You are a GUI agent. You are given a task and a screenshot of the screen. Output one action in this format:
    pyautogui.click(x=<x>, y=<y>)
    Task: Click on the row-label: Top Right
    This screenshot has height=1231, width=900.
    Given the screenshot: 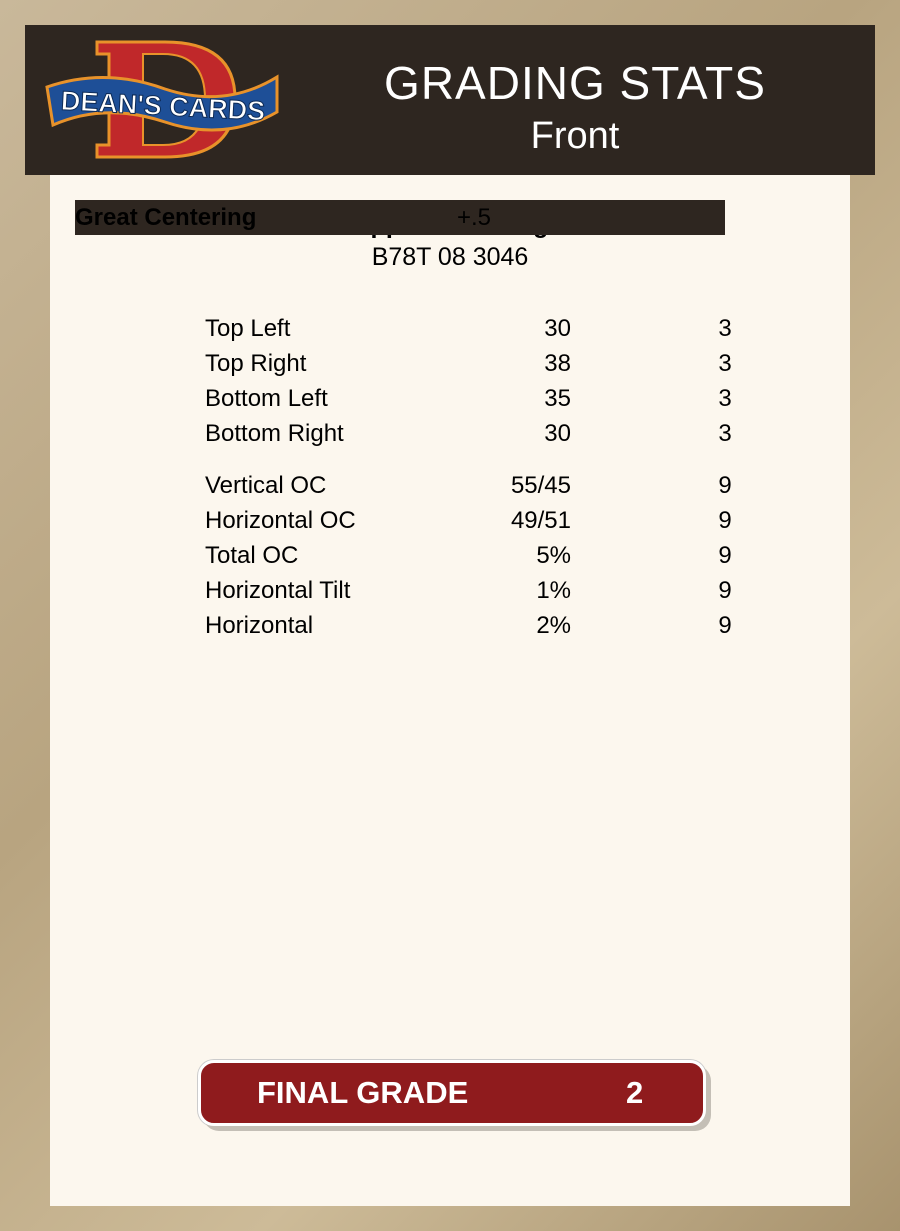 What is the action you would take?
    pyautogui.click(x=256, y=363)
    